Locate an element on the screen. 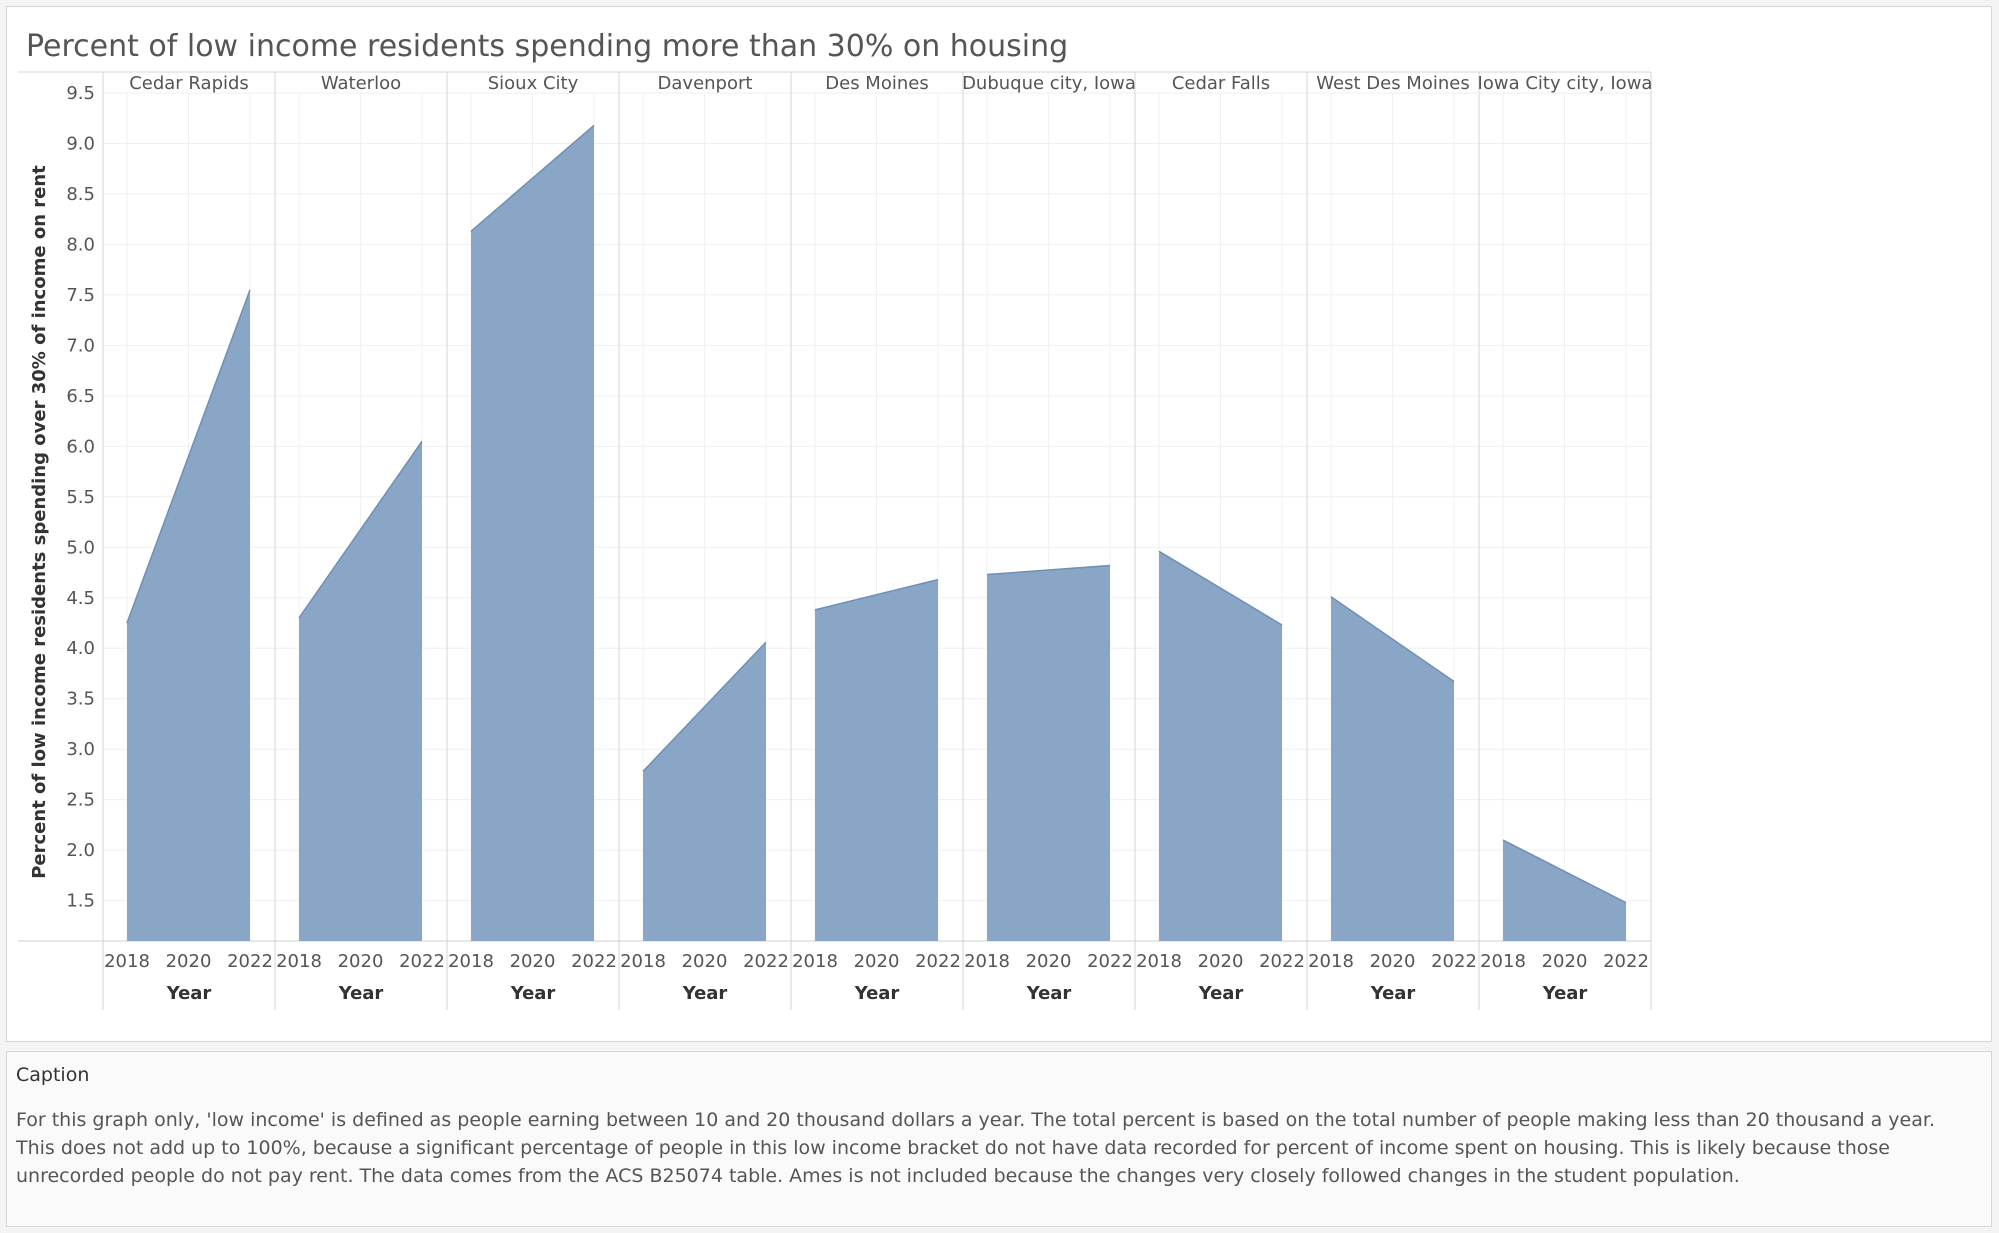  y-tick-label: 3.0 is located at coordinates (80, 749).